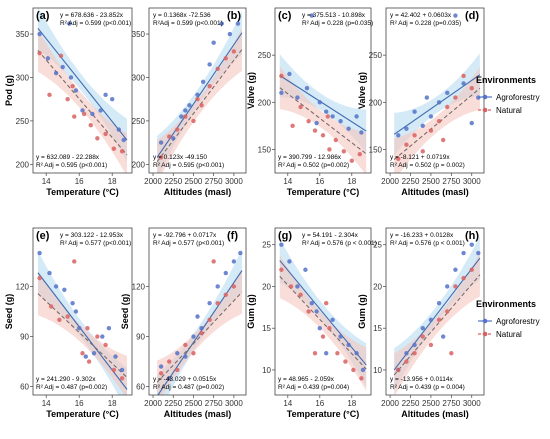 The height and width of the screenshot is (439, 550). I want to click on y-tick-label: 10, so click(266, 370).